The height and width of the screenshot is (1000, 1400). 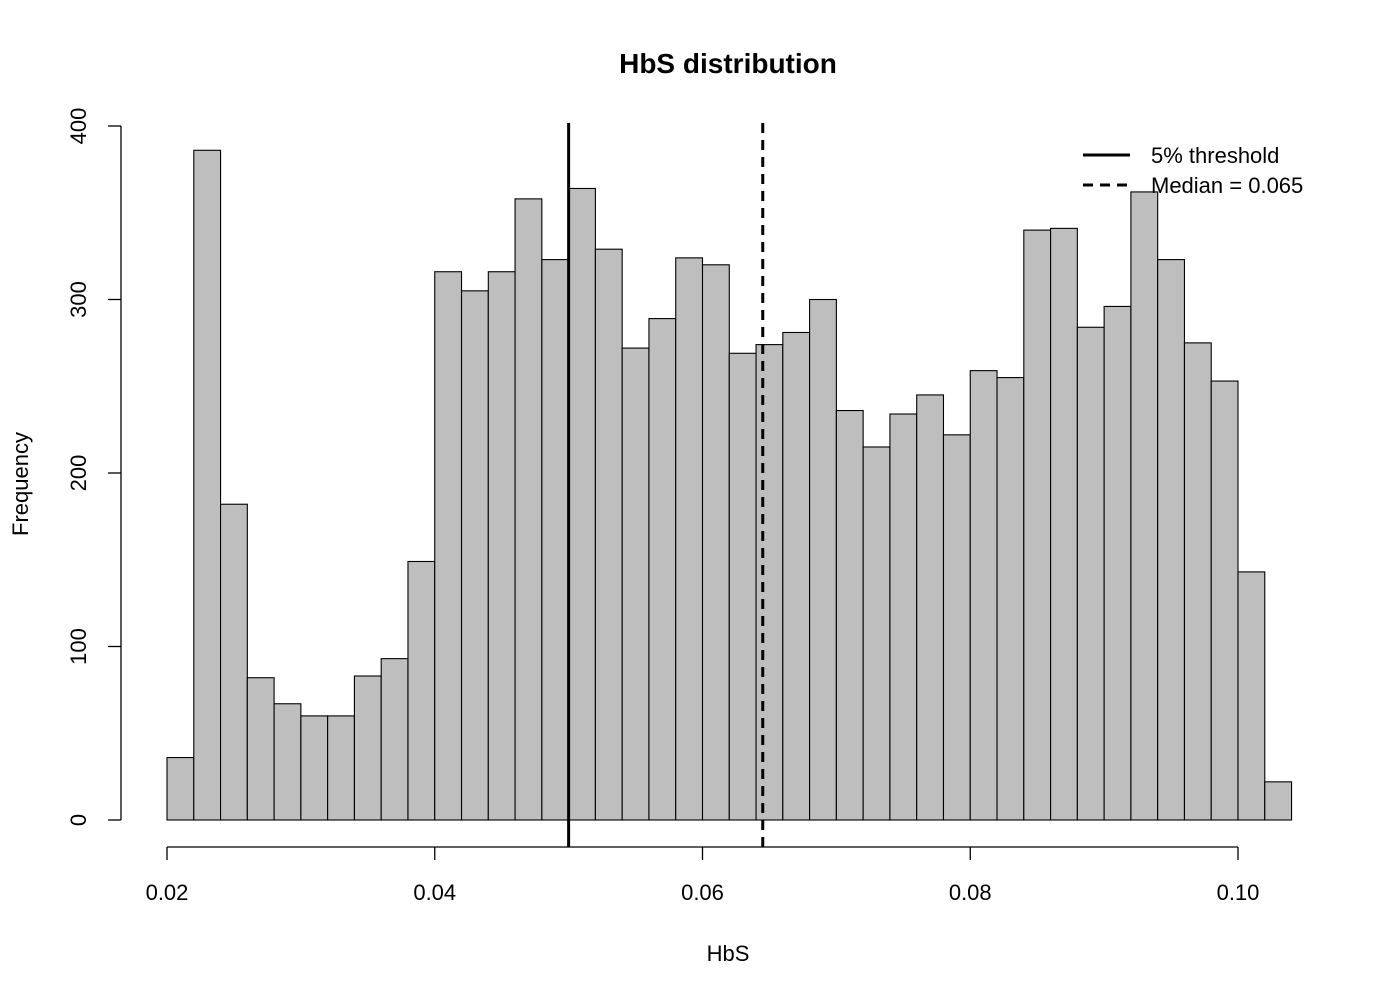 What do you see at coordinates (702, 892) in the screenshot?
I see `x-tick-label: 0.06` at bounding box center [702, 892].